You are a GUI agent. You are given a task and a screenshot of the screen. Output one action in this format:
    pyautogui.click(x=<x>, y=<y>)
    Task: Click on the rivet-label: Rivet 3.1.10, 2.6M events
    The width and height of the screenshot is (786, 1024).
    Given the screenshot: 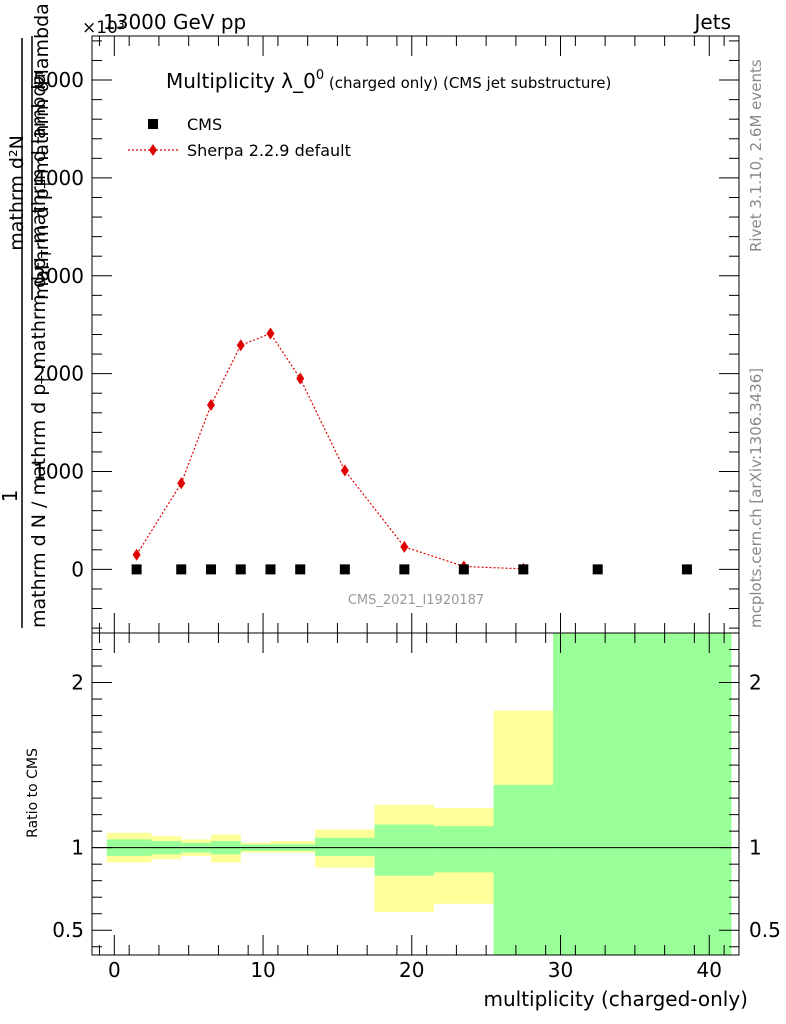 What is the action you would take?
    pyautogui.click(x=756, y=155)
    